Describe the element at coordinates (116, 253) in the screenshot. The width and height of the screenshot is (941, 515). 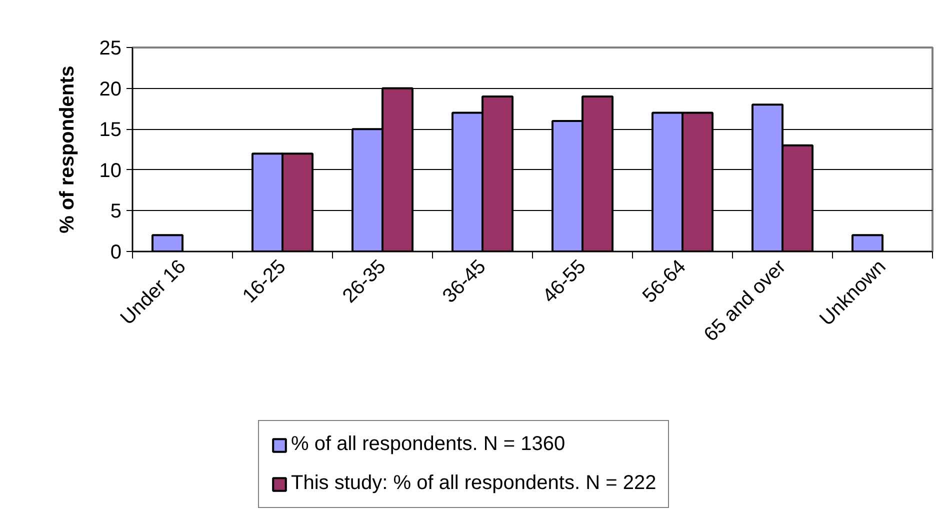
I see `y-tick-label: 0` at that location.